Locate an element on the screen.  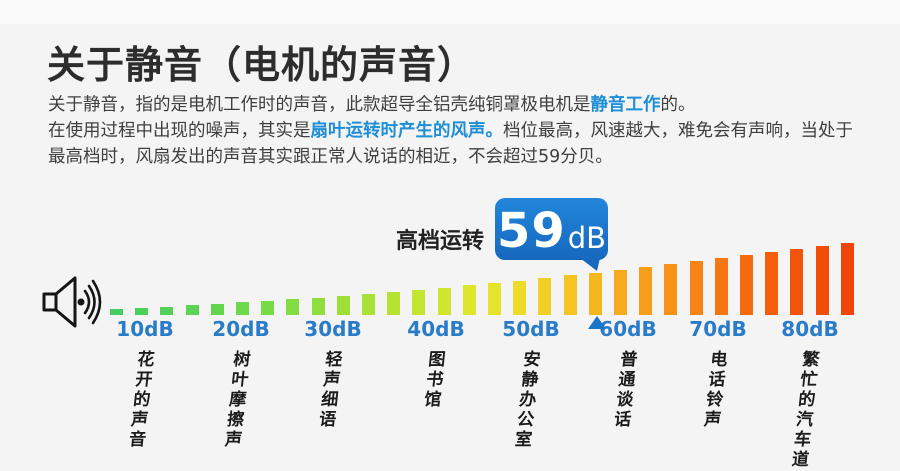
axis-label: 40dB is located at coordinates (436, 329).